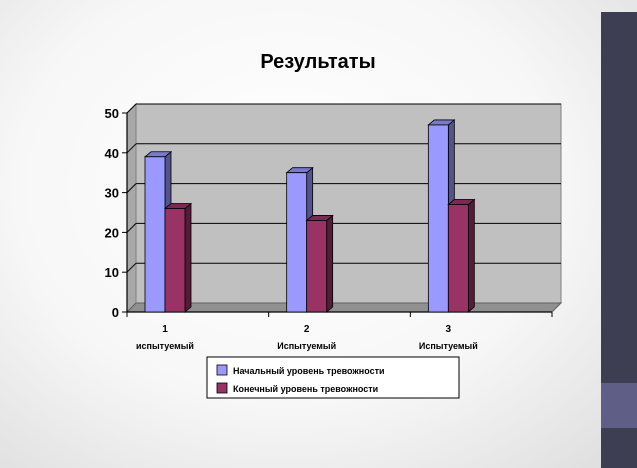 This screenshot has height=468, width=637. Describe the element at coordinates (449, 329) in the screenshot. I see `x-tick-label-number: 3` at that location.